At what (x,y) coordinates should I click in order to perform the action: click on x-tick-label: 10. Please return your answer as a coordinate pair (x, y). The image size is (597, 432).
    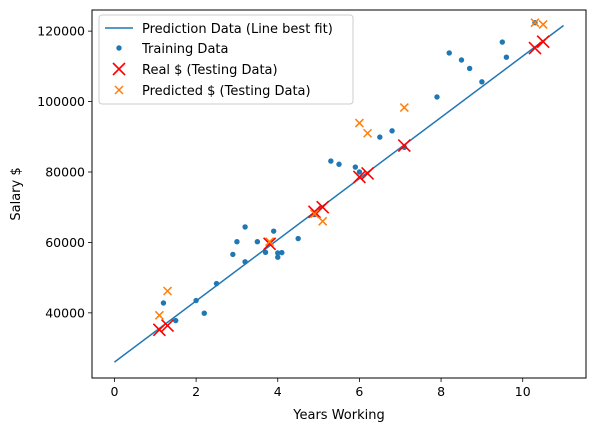
    Looking at the image, I should click on (523, 391).